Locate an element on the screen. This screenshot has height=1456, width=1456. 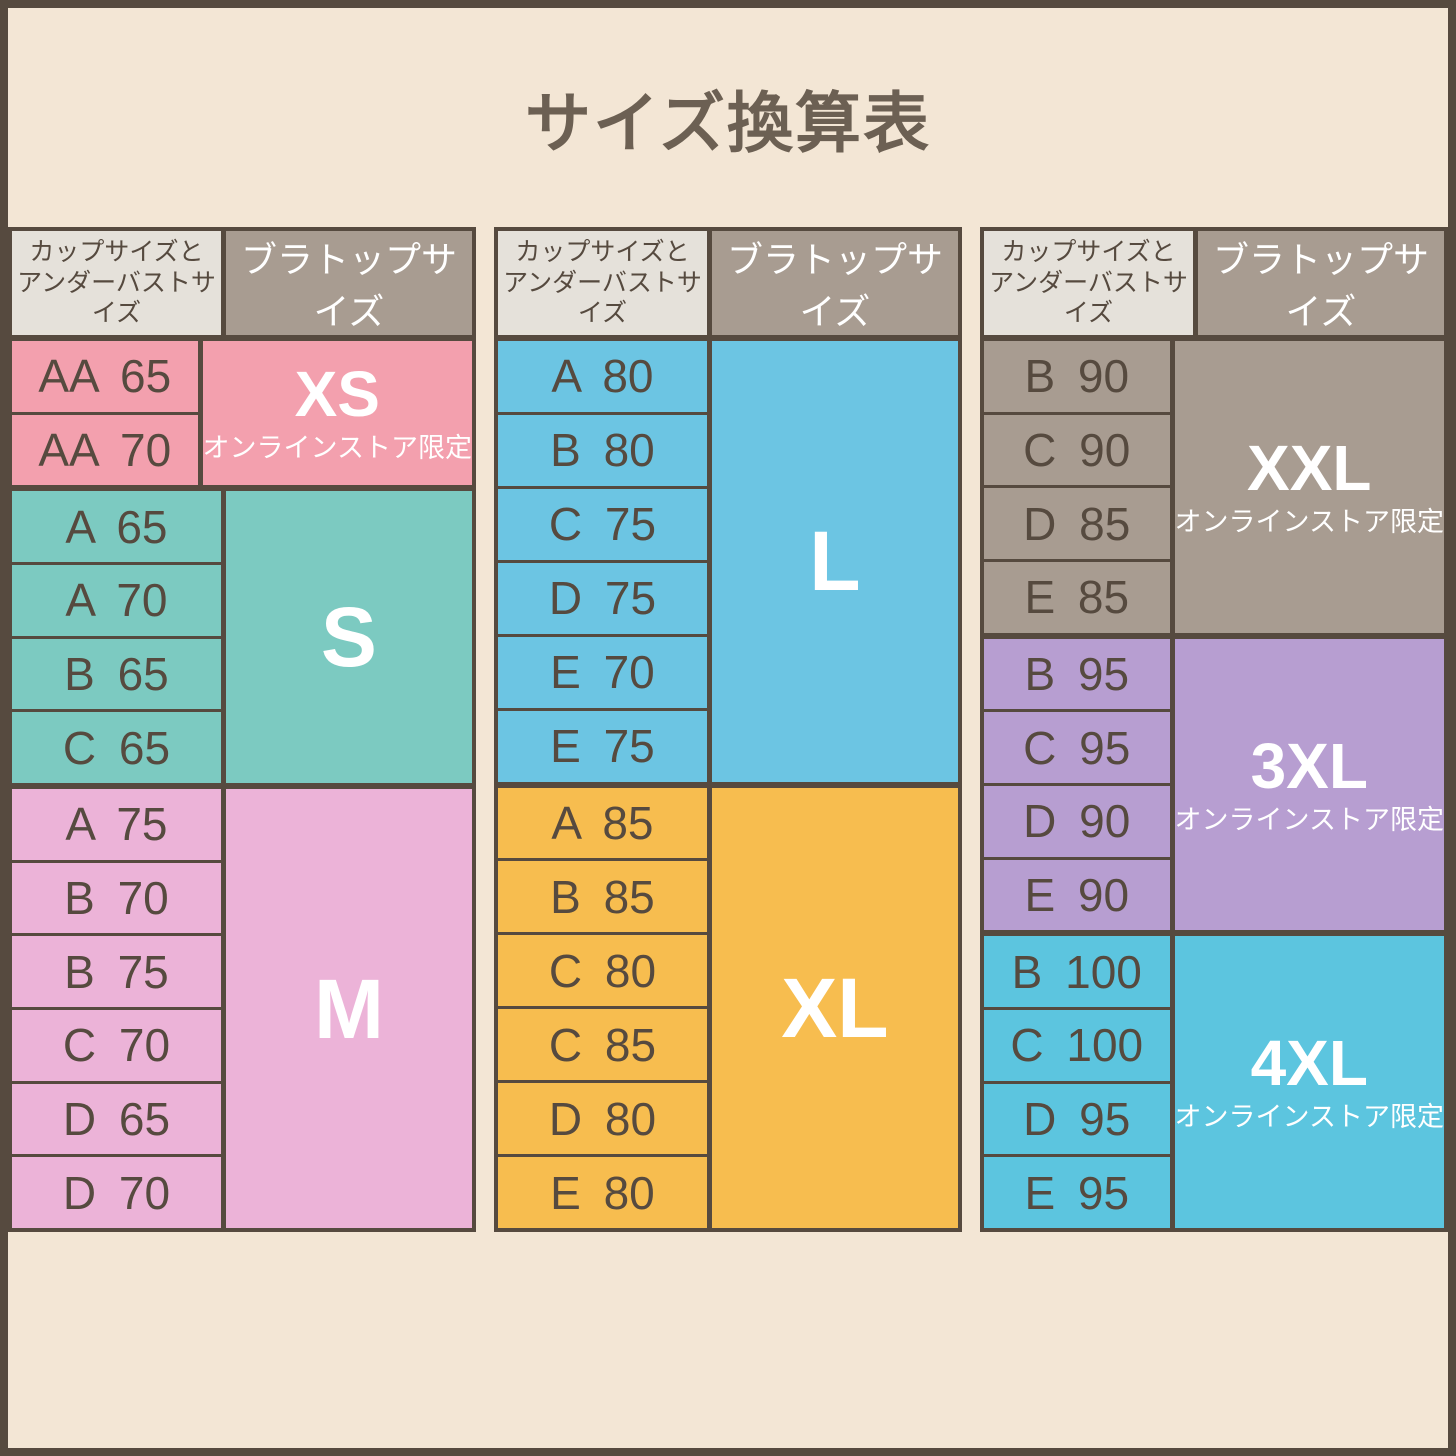
cup-size-row: B 90 is located at coordinates (1077, 376).